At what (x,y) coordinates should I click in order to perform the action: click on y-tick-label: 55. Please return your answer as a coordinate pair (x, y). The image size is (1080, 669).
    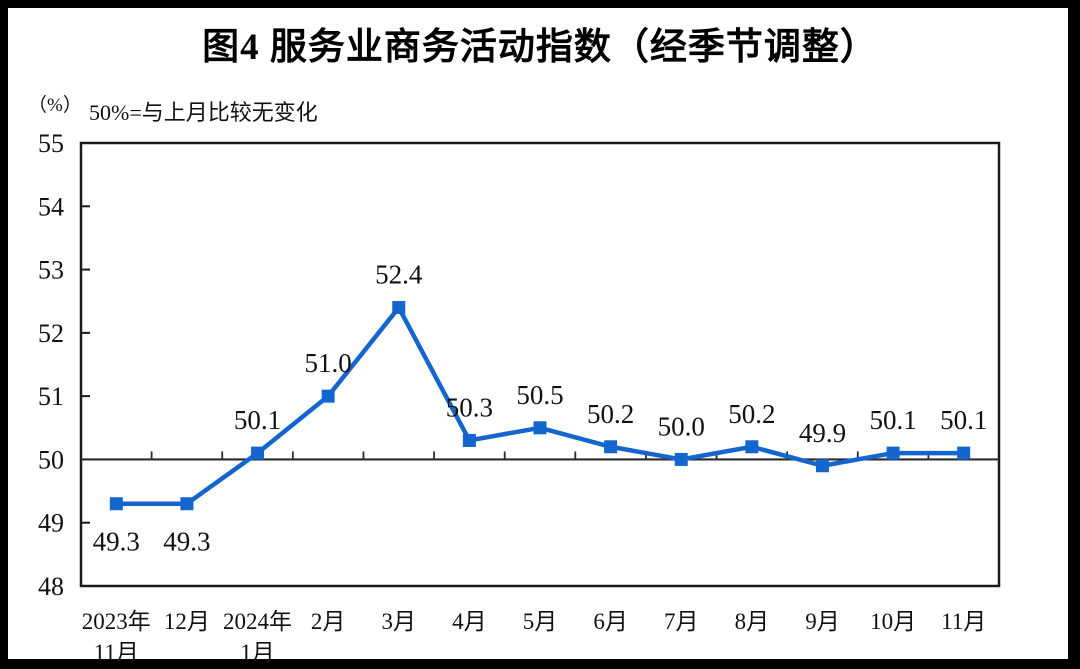
    Looking at the image, I should click on (51, 143).